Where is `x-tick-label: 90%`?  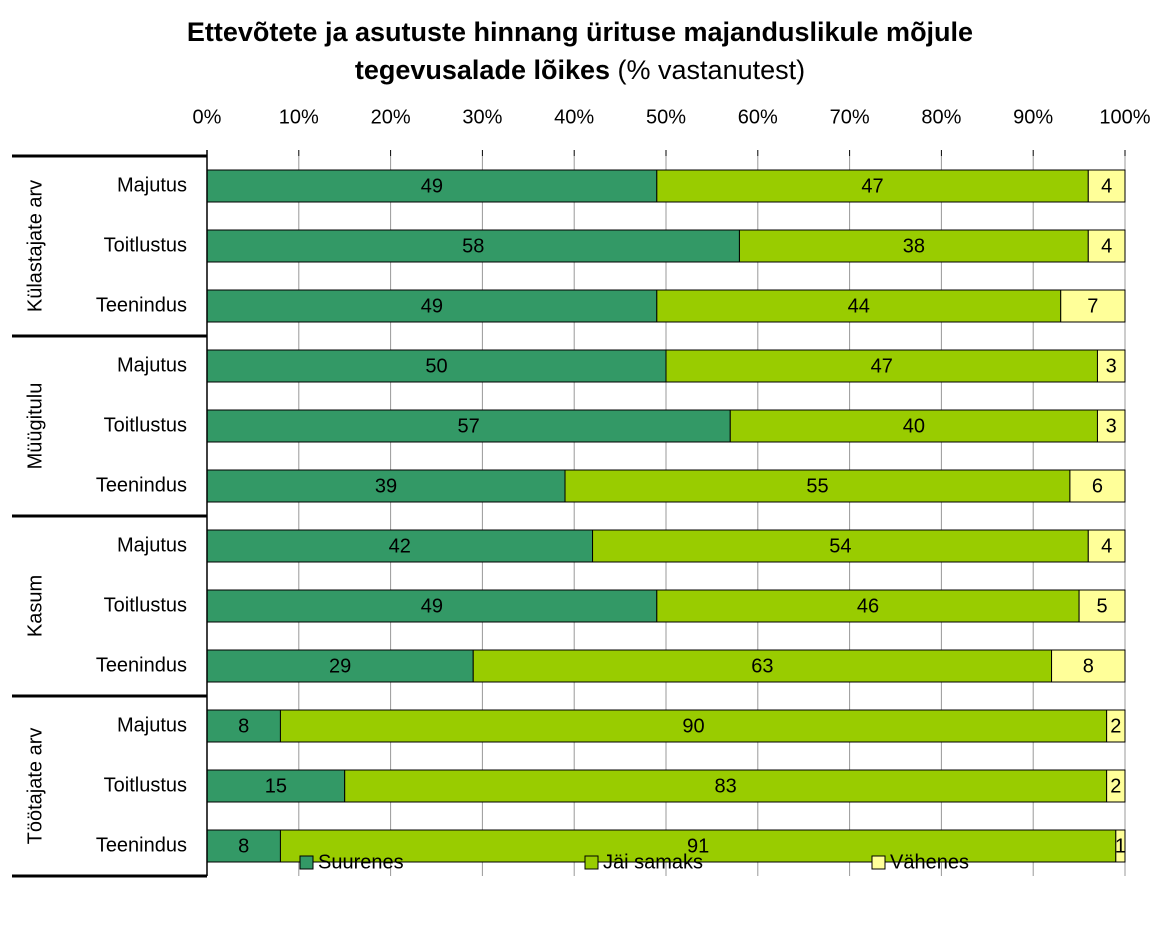
x-tick-label: 90% is located at coordinates (1033, 117).